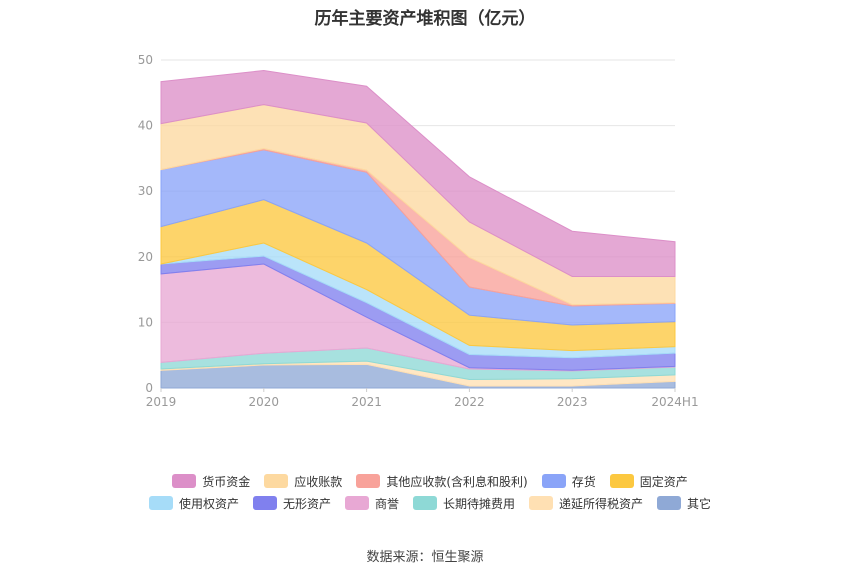  What do you see at coordinates (386, 503) in the screenshot?
I see `legend-label: 商誉` at bounding box center [386, 503].